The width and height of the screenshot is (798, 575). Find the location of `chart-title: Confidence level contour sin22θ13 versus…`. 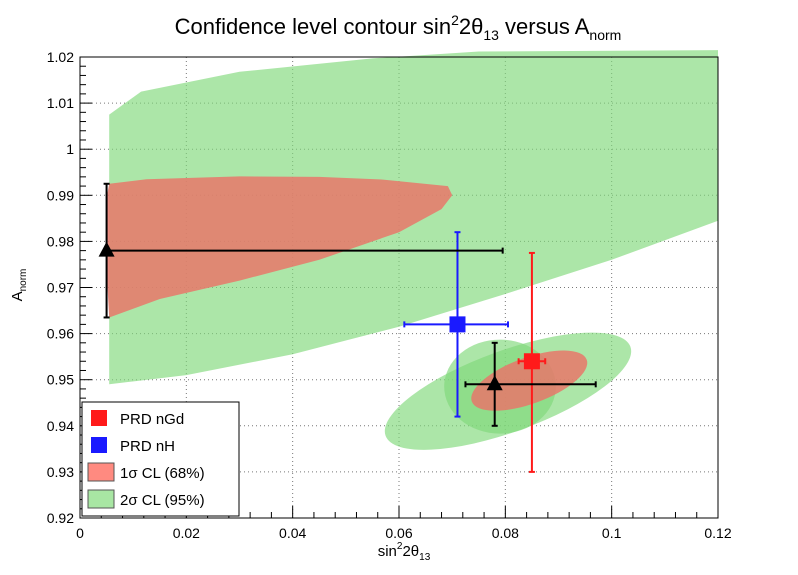

chart-title: Confidence level contour sin22θ13 versus… is located at coordinates (398, 27).